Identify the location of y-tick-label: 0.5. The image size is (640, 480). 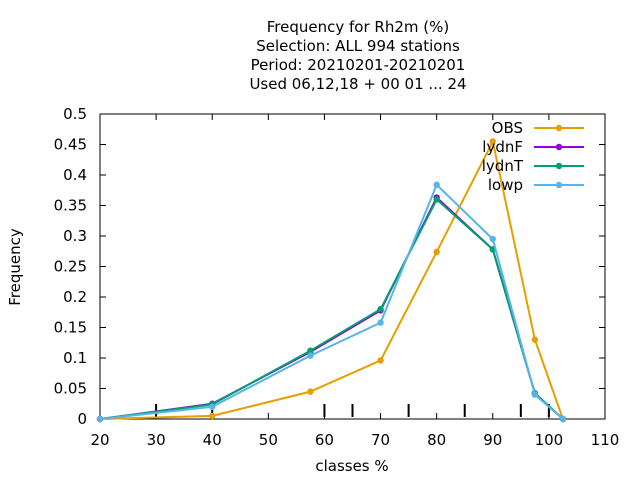
(75, 114).